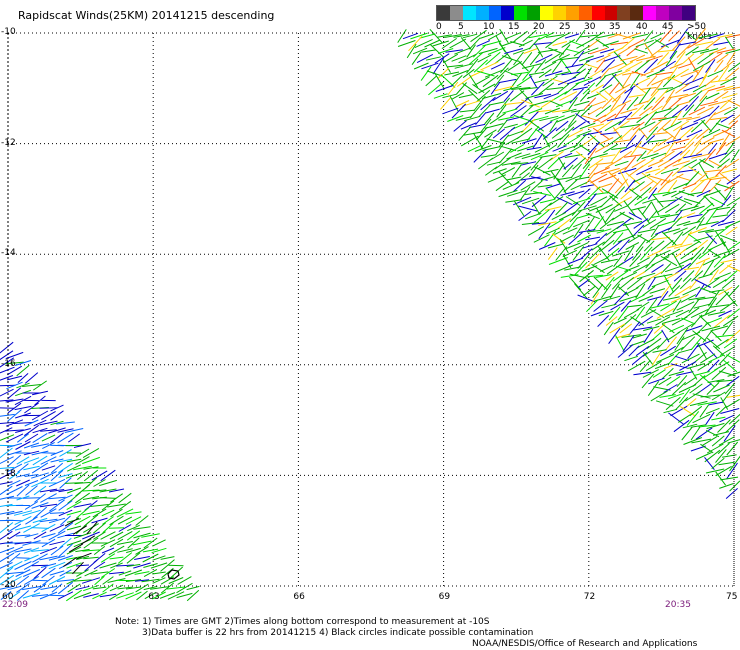 This screenshot has width=740, height=650. What do you see at coordinates (154, 597) in the screenshot?
I see `lon-label: 63` at bounding box center [154, 597].